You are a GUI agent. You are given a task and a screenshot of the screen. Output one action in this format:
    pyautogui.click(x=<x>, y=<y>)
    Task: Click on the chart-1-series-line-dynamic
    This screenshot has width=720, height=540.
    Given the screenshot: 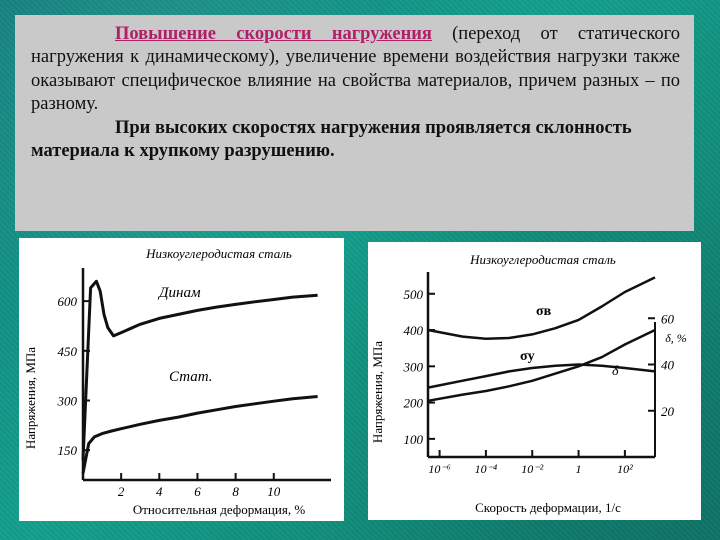 What is the action you would take?
    pyautogui.click(x=199, y=370)
    